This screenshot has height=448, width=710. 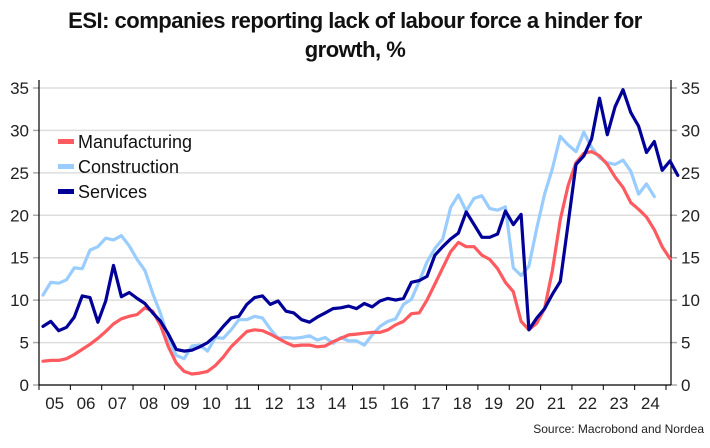 I want to click on y-tick-label-right: 30, so click(x=690, y=130).